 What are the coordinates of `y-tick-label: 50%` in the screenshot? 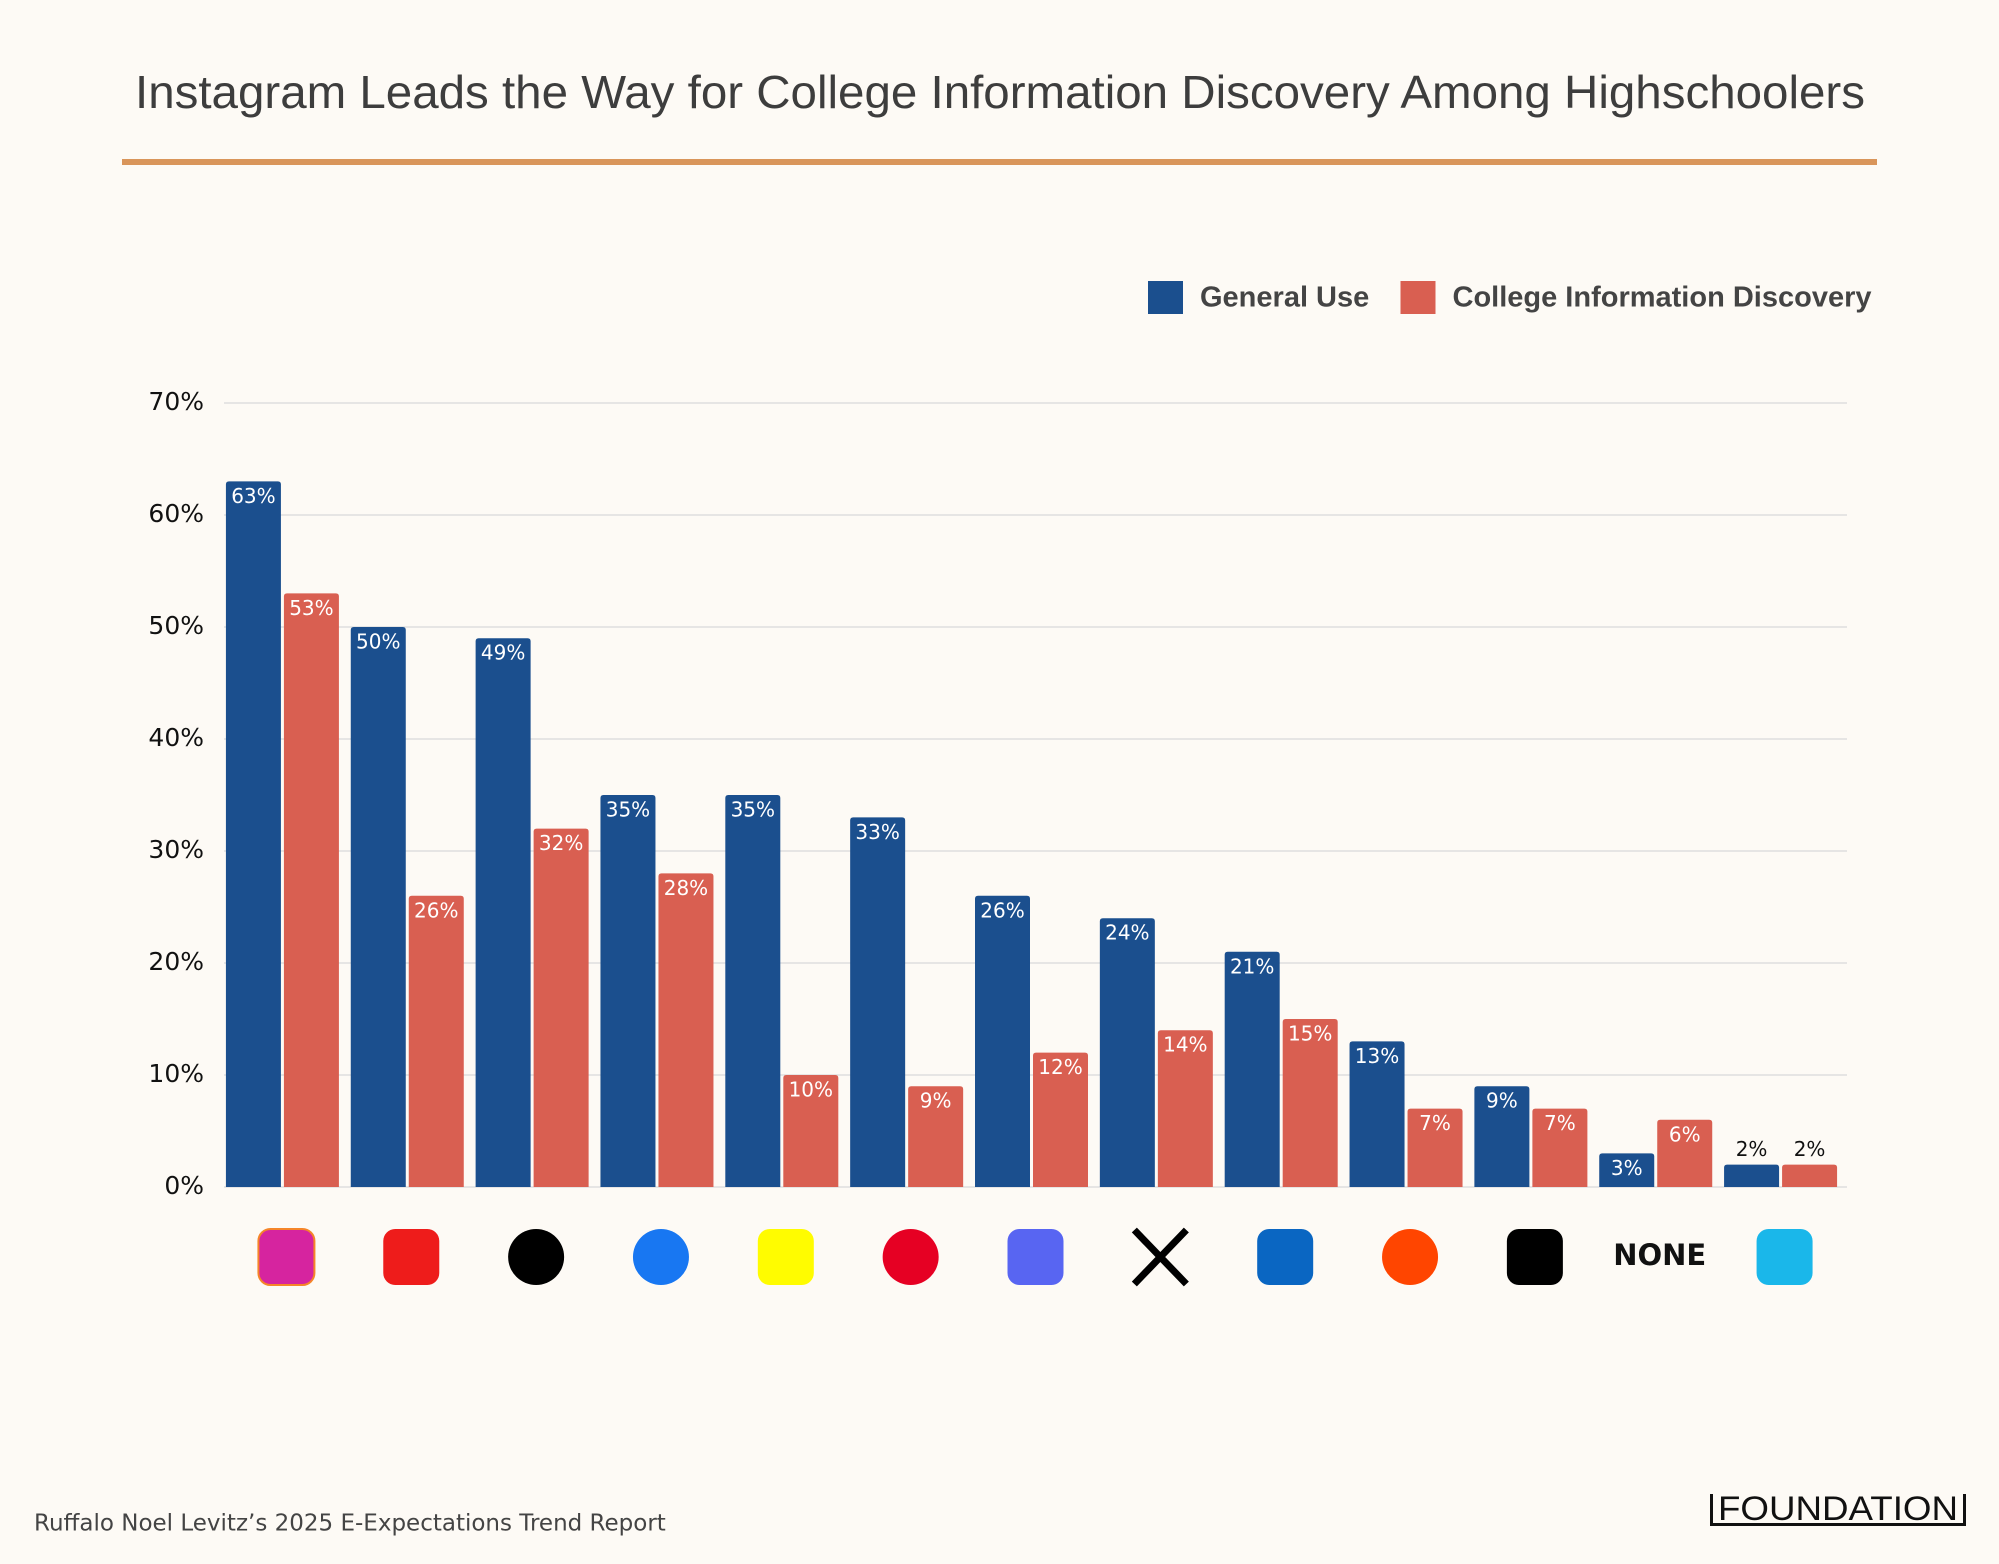 It's located at (176, 625).